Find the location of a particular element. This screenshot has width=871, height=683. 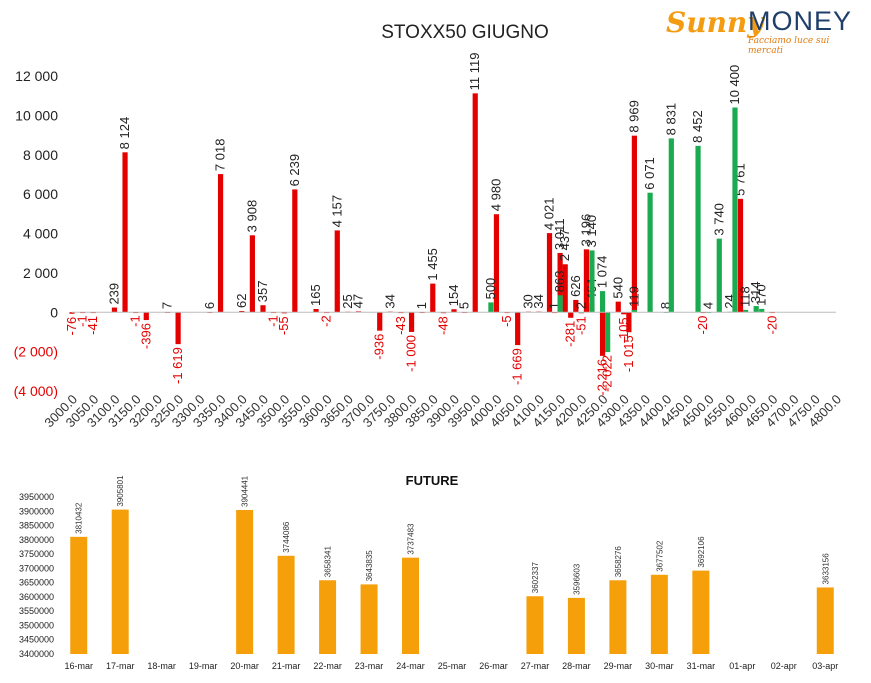

data-label: 47 is located at coordinates (358, 301).